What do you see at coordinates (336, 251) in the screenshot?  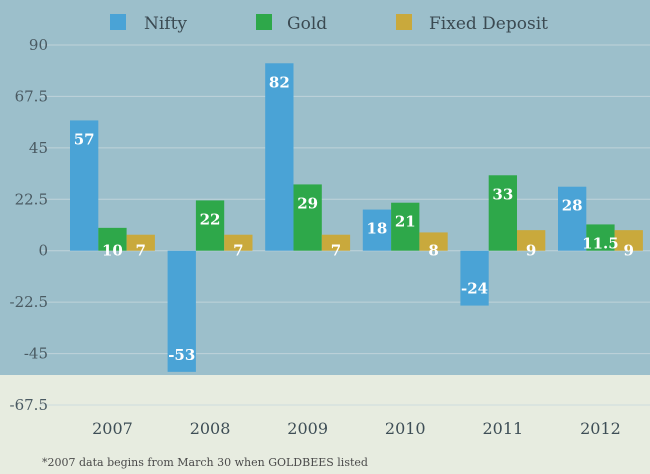 I see `data-label-fixed-deposit-2009: 7` at bounding box center [336, 251].